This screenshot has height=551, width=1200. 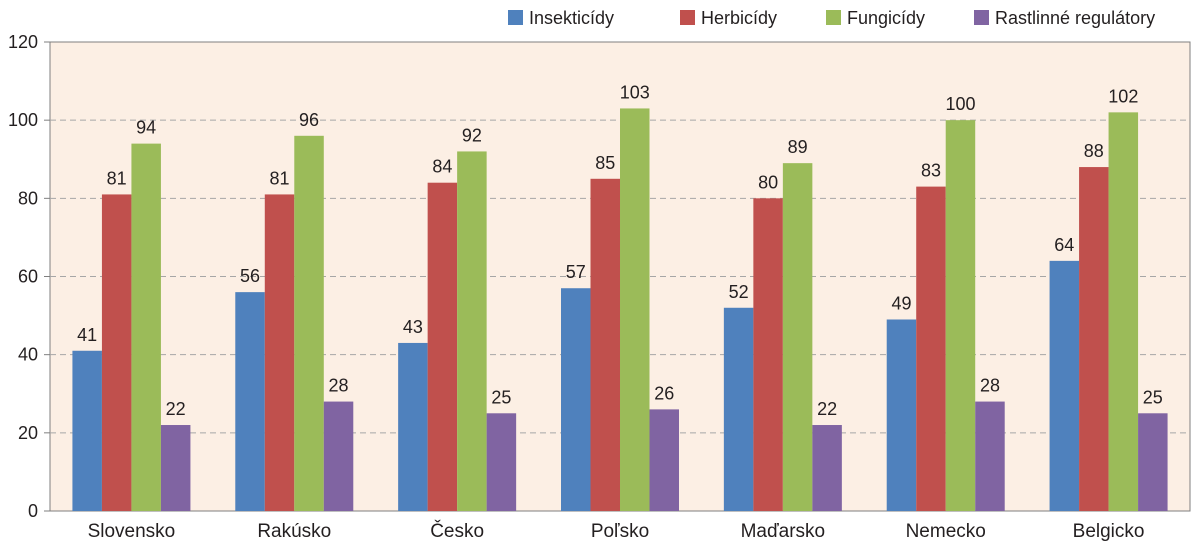 What do you see at coordinates (1064, 385) in the screenshot?
I see `bar-insekticídy-6` at bounding box center [1064, 385].